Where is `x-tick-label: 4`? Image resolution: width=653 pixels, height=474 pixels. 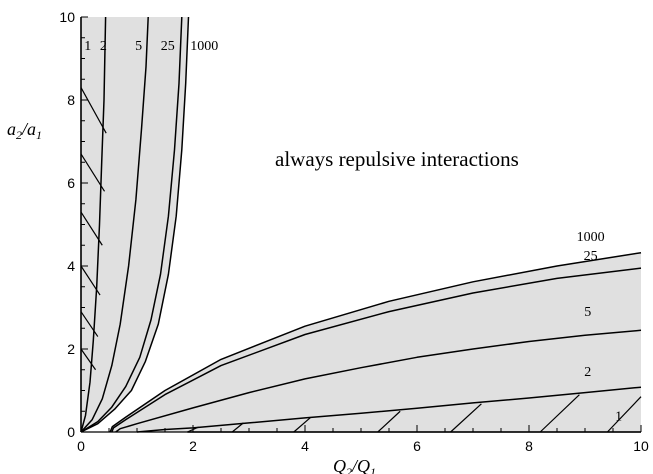
x-tick-label: 4 is located at coordinates (305, 446).